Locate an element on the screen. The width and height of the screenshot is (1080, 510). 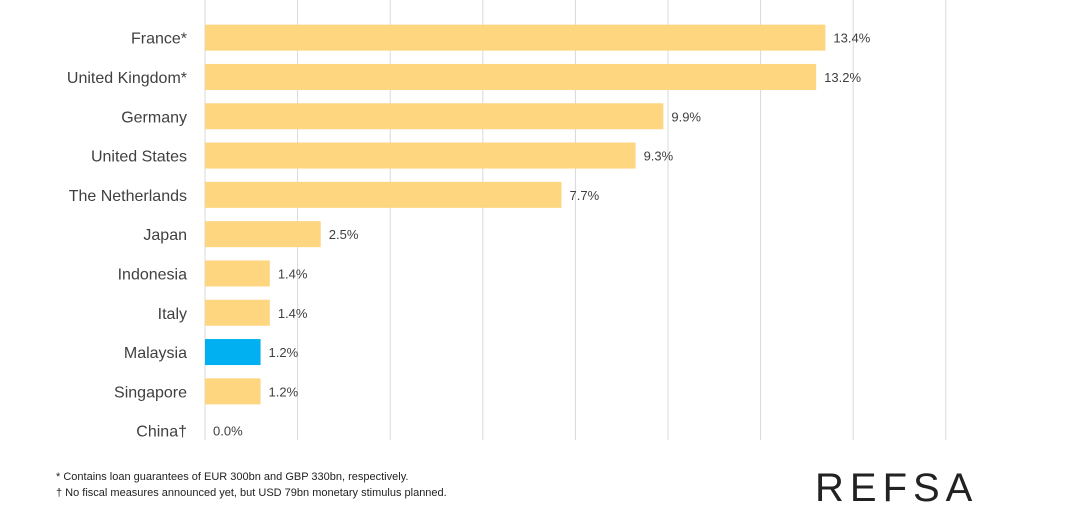
value-label-japan: 2.5% is located at coordinates (344, 234).